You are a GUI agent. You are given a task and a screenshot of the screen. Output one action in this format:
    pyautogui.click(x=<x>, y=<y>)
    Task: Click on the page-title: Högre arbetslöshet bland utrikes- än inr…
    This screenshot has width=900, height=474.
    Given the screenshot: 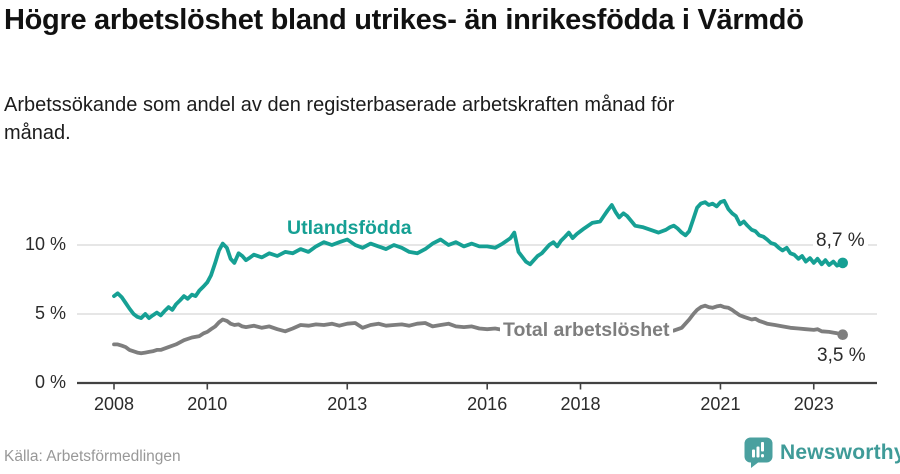 What is the action you would take?
    pyautogui.click(x=404, y=20)
    